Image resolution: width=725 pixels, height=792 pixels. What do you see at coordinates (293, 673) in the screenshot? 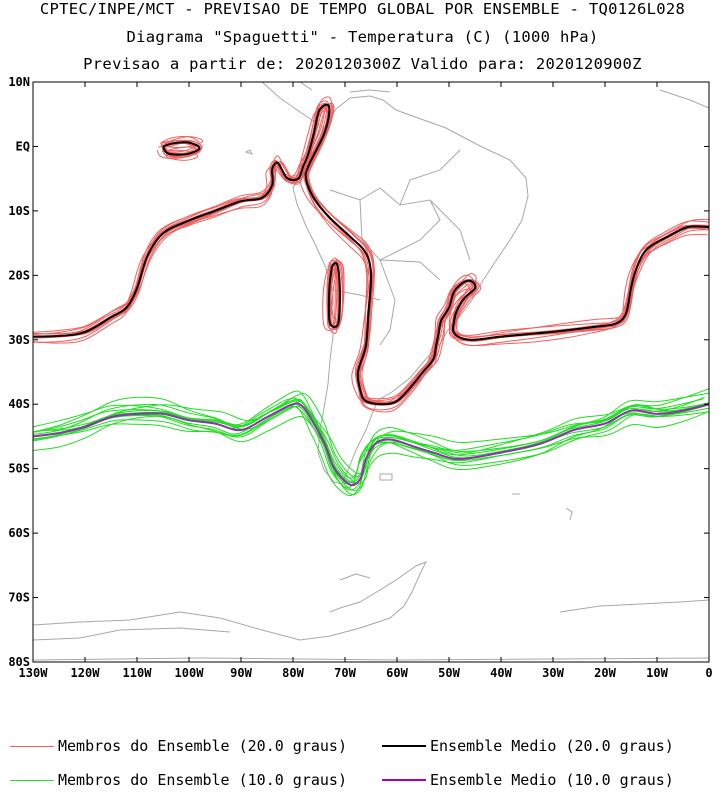
I see `lon-tick-label: 80W` at bounding box center [293, 673].